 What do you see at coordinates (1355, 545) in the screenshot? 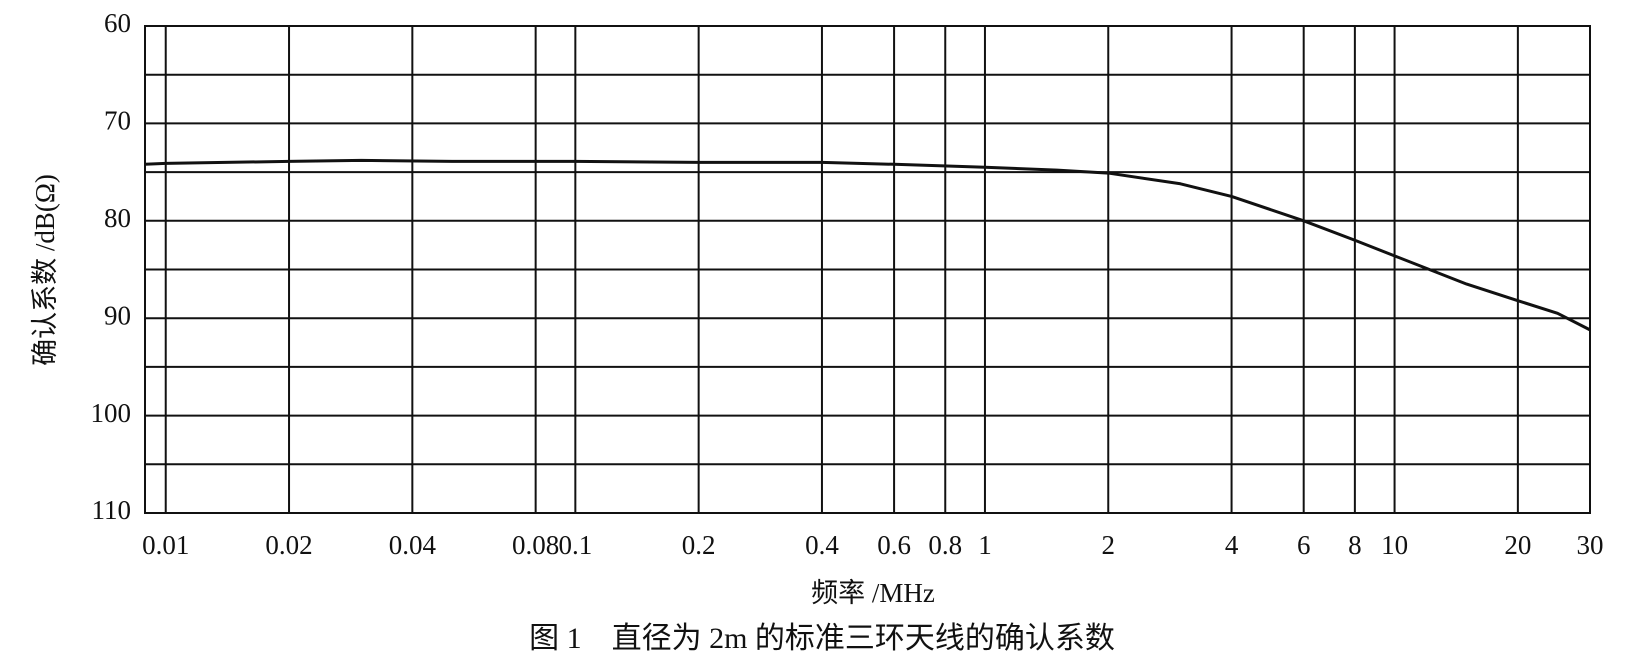
I see `x-tick-label: 8` at bounding box center [1355, 545].